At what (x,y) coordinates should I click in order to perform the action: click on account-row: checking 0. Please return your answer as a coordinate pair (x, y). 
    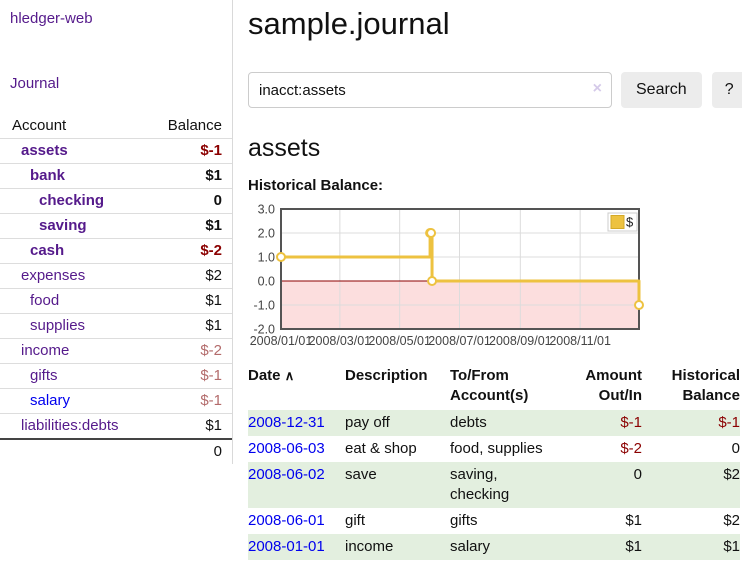
    Looking at the image, I should click on (116, 201).